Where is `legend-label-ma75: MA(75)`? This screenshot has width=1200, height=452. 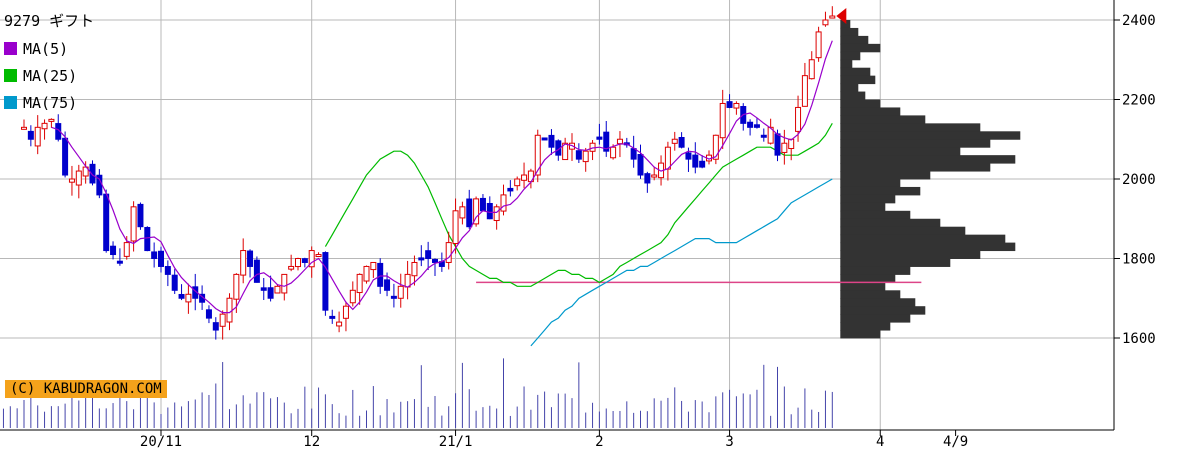
legend-label-ma75: MA(75) is located at coordinates (50, 102).